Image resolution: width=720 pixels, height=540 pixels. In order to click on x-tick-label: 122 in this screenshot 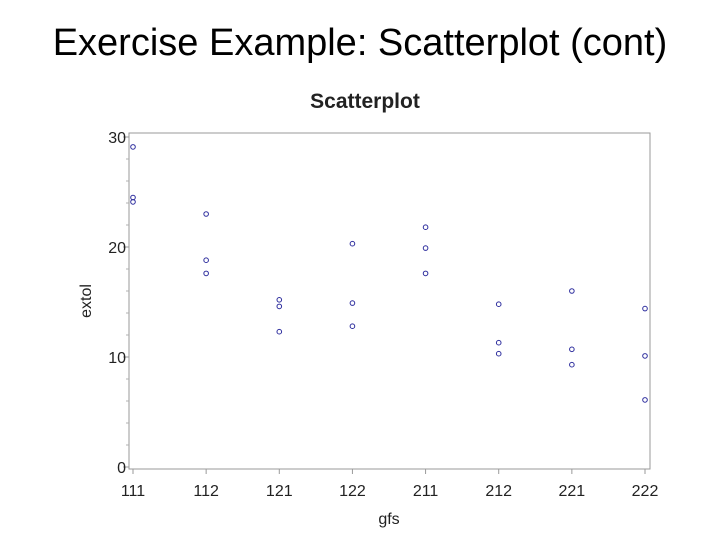, I will do `click(352, 491)`.